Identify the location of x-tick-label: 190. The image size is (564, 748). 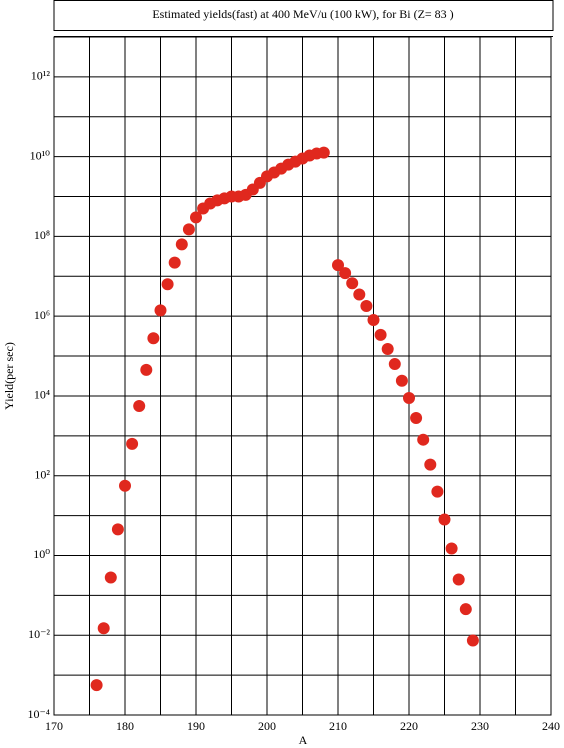
(196, 726).